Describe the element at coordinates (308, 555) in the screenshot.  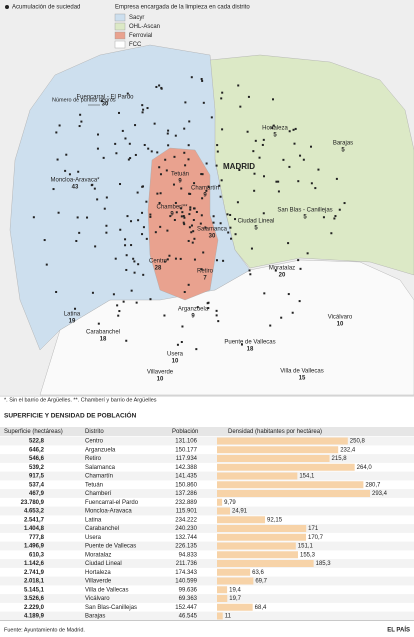
I see `density-label: 155,3` at that location.